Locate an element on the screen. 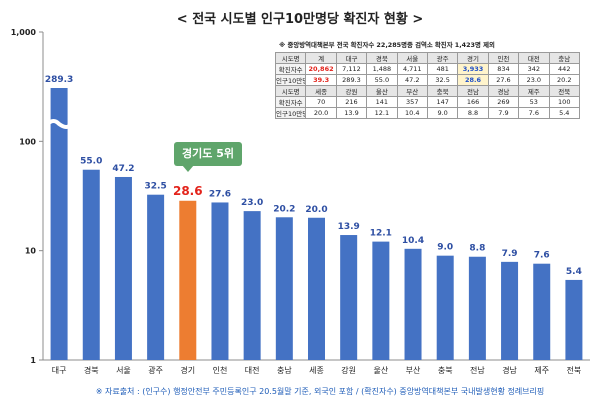 Image resolution: width=600 pixels, height=402 pixels. bar-서울 is located at coordinates (123, 268).